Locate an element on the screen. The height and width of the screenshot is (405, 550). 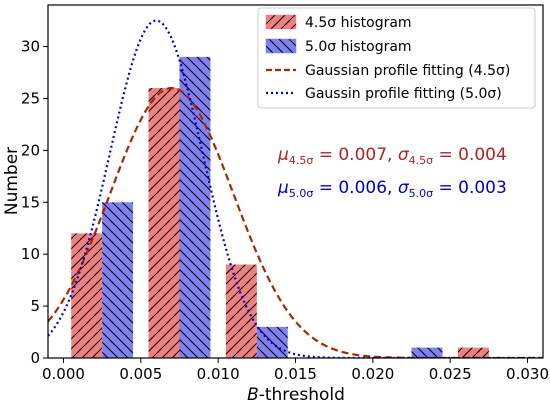
y-tick-label: 15 is located at coordinates (30, 202).